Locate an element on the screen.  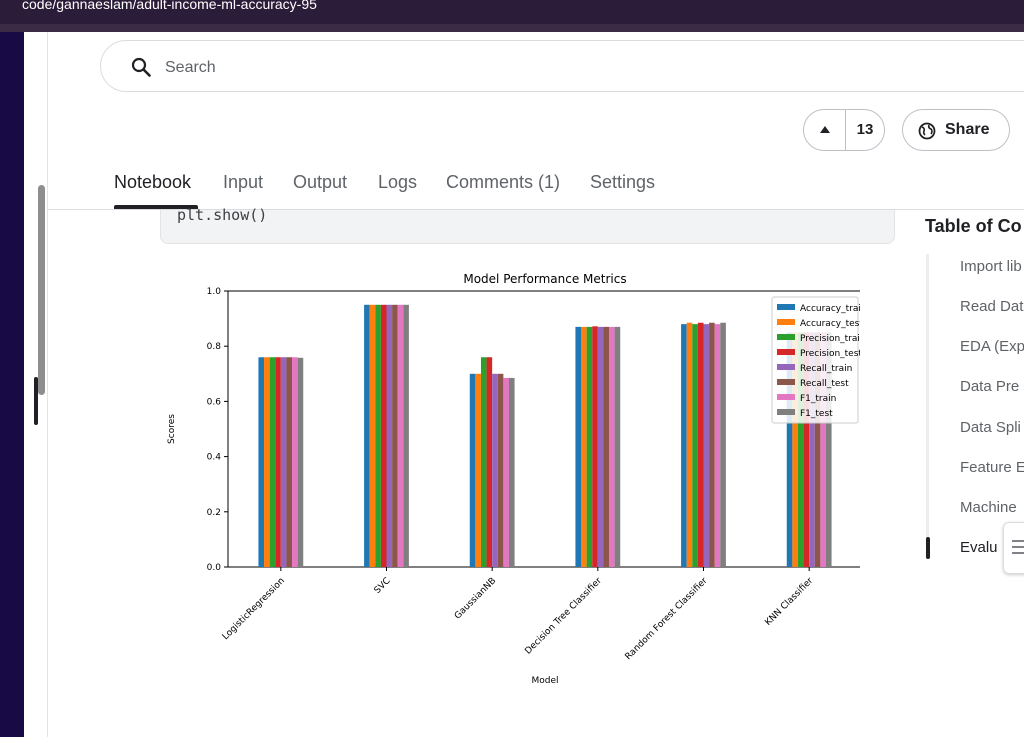
vote-widget: 13 is located at coordinates (844, 130).